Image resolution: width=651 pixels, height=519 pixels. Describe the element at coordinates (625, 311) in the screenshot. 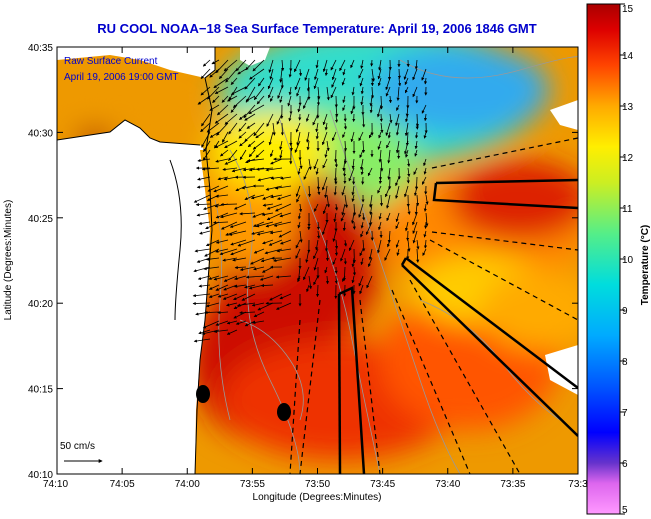

I see `colorbar-tick-label: 9` at that location.